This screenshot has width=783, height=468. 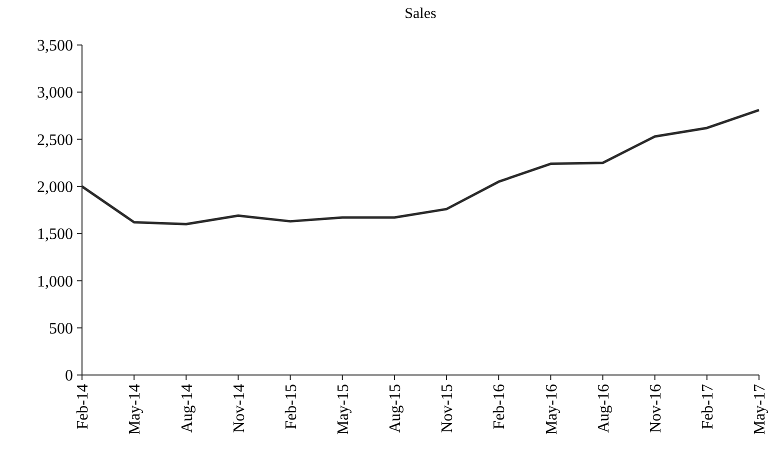 What do you see at coordinates (760, 409) in the screenshot?
I see `x-tick-label: May-17` at bounding box center [760, 409].